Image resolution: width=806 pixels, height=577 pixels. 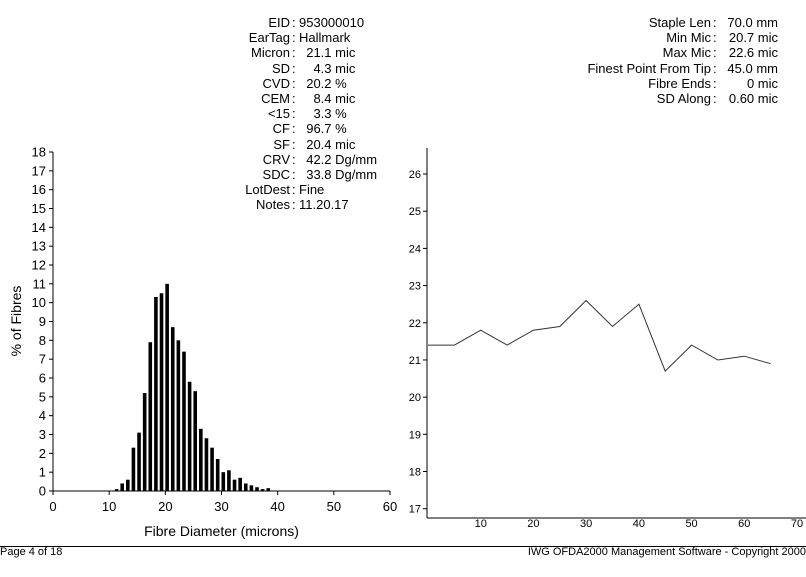 I want to click on stat-label: Staple Len, so click(x=679, y=22).